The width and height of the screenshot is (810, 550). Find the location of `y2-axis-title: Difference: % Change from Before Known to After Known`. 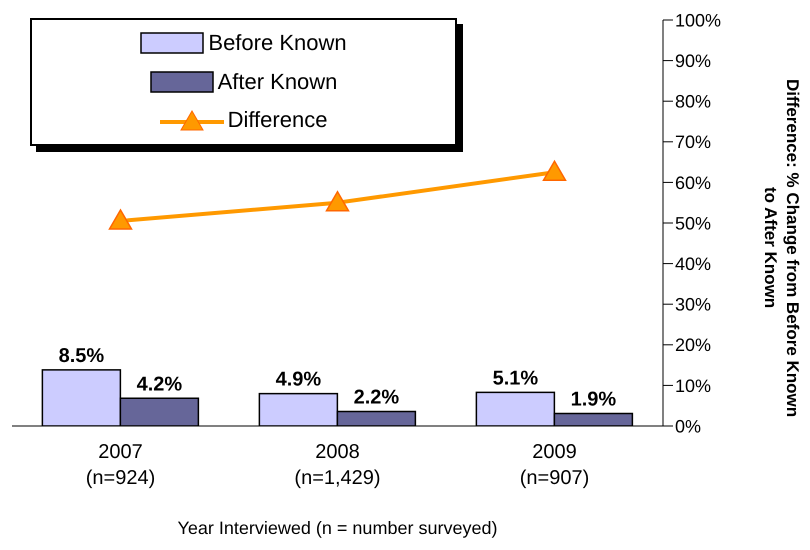

y2-axis-title: Difference: % Change from Before Known to After Known is located at coordinates (781, 249).